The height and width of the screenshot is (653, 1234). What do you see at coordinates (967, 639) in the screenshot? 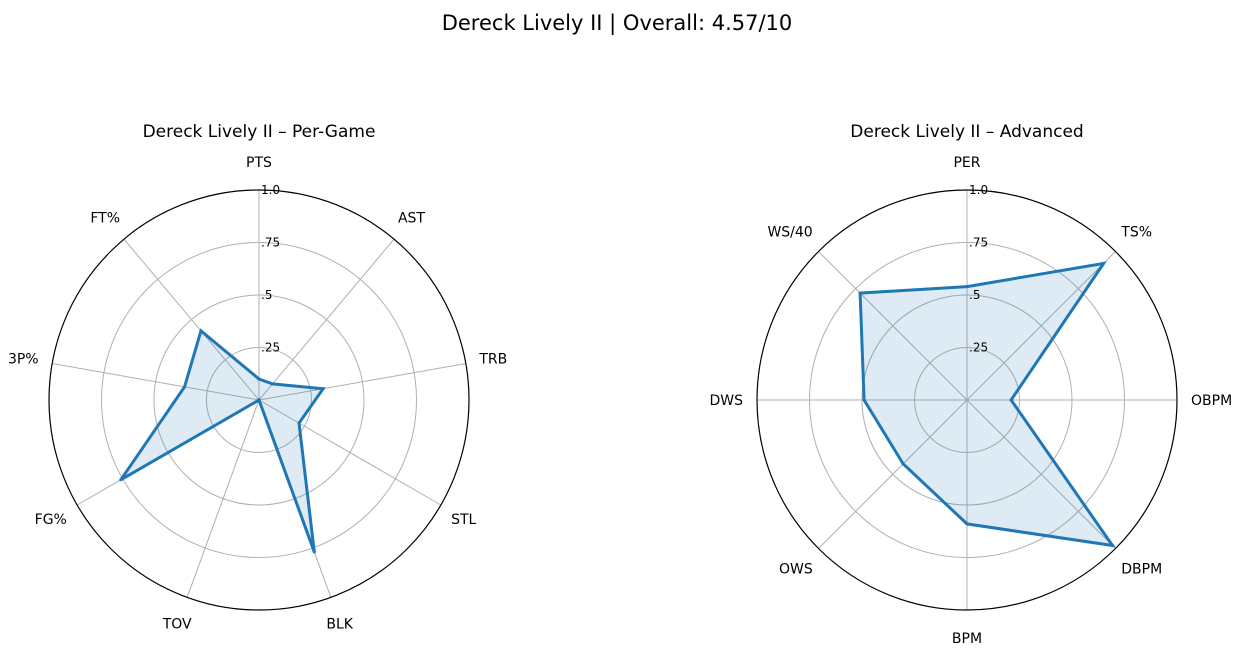
I see `axis-label-advanced-bpm: BPM` at bounding box center [967, 639].